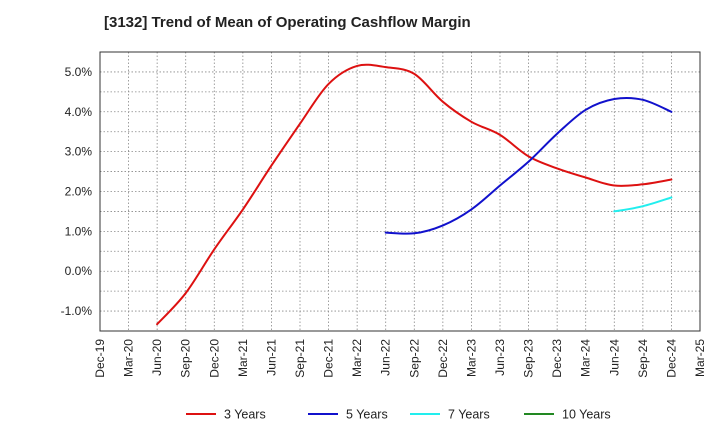 Image resolution: width=720 pixels, height=440 pixels. I want to click on x-tick-label: Dec-22, so click(443, 358).